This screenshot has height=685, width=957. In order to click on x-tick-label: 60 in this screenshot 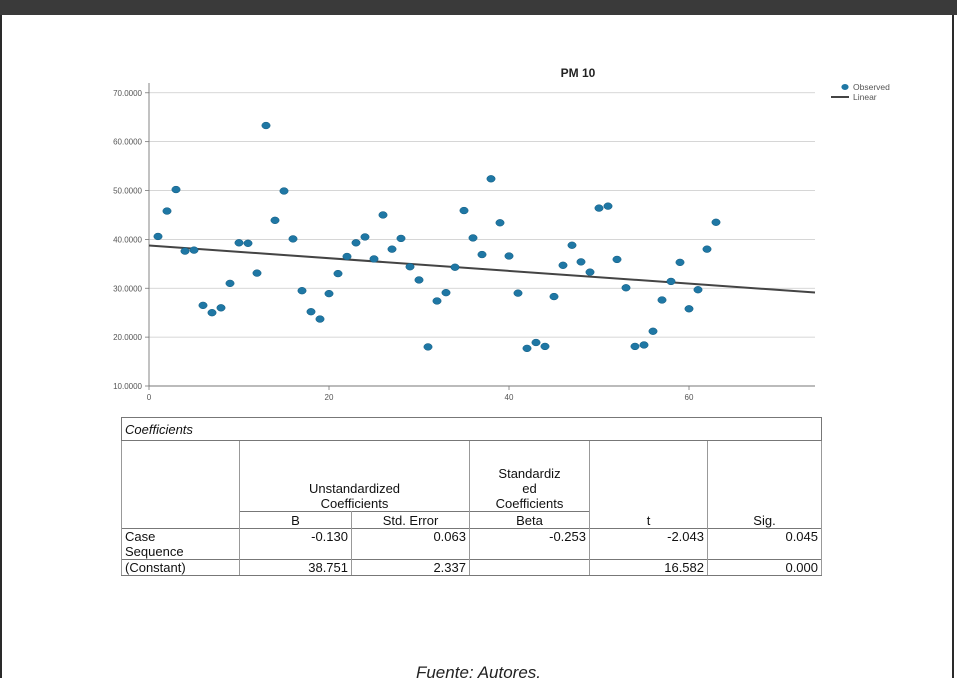, I will do `click(689, 397)`.